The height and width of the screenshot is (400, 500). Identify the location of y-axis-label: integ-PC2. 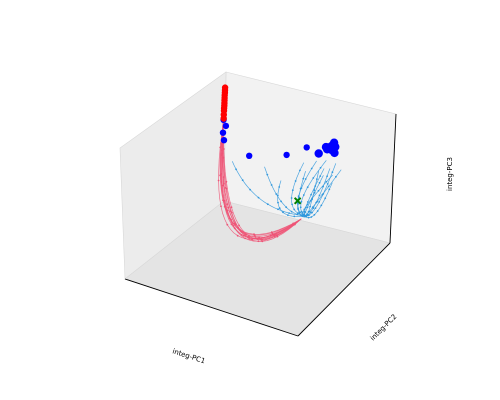
(384, 328).